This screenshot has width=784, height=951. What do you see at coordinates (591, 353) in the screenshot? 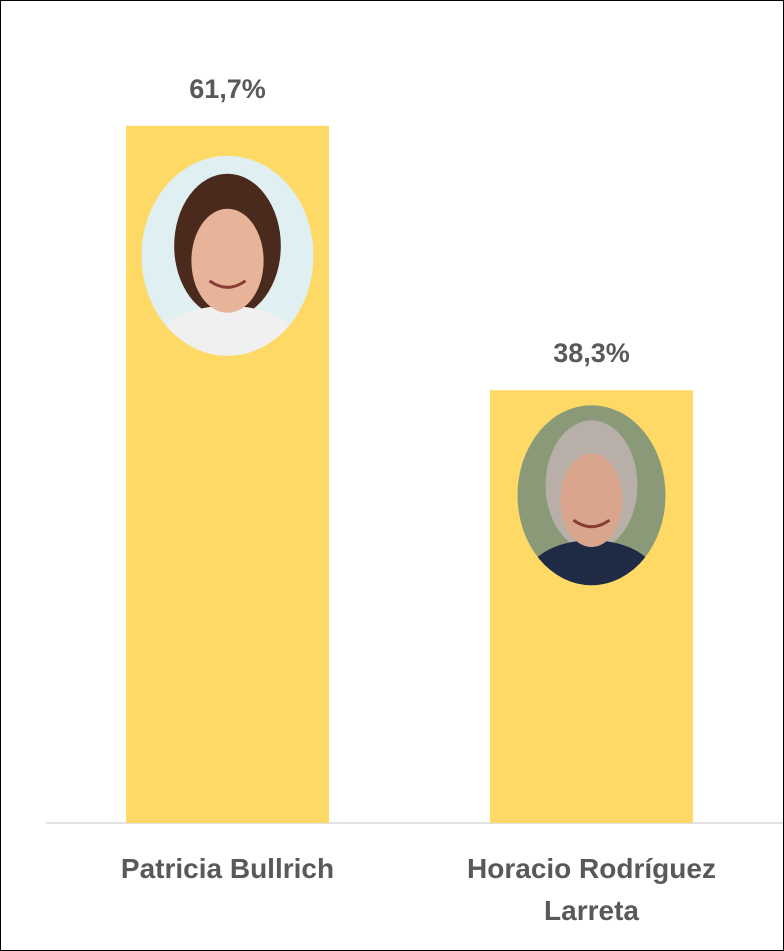
I see `value-label: 38,3%` at bounding box center [591, 353].